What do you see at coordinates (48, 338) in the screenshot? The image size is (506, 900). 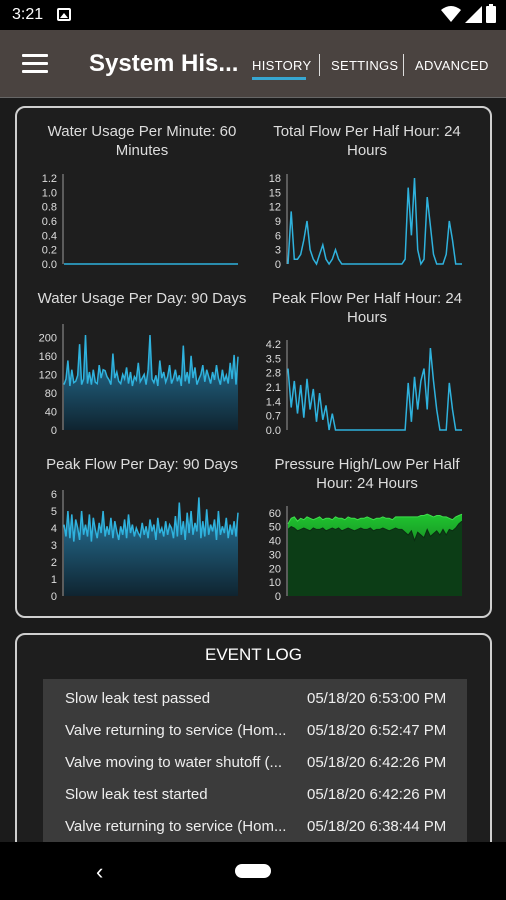 I see `y-tick-label: 200` at bounding box center [48, 338].